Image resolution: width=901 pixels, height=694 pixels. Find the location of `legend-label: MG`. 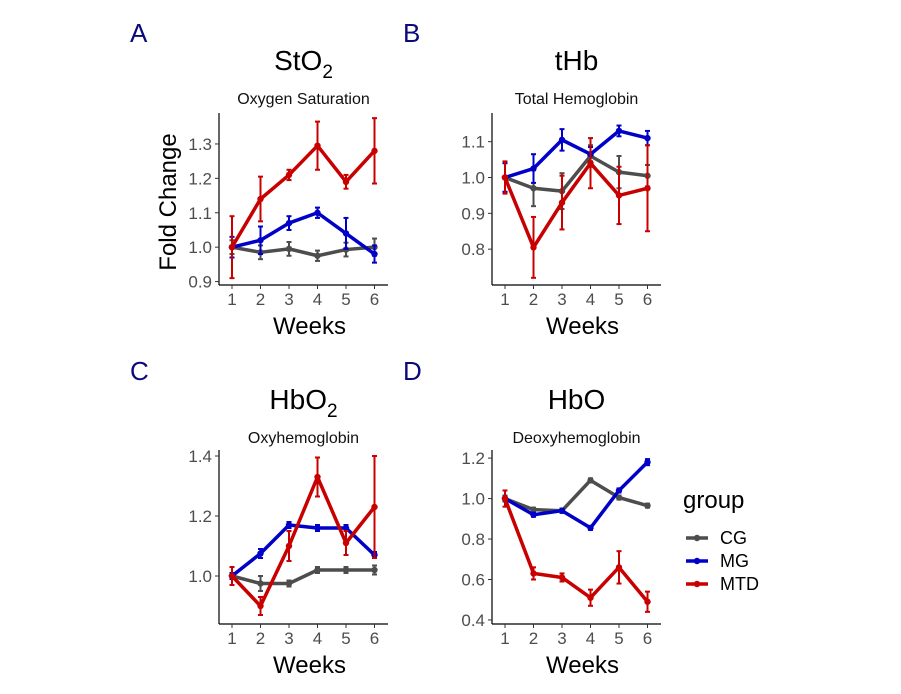

legend-label: MG is located at coordinates (734, 561).